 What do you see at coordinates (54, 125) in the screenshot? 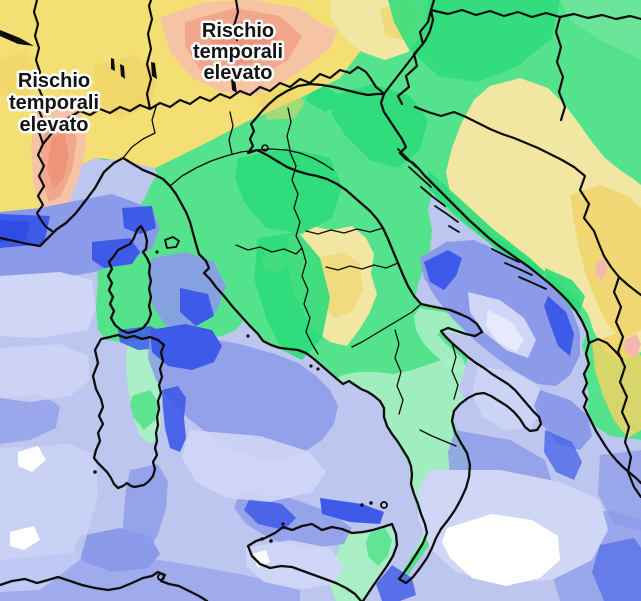
I see `rischio-west-line-3: elevato` at bounding box center [54, 125].